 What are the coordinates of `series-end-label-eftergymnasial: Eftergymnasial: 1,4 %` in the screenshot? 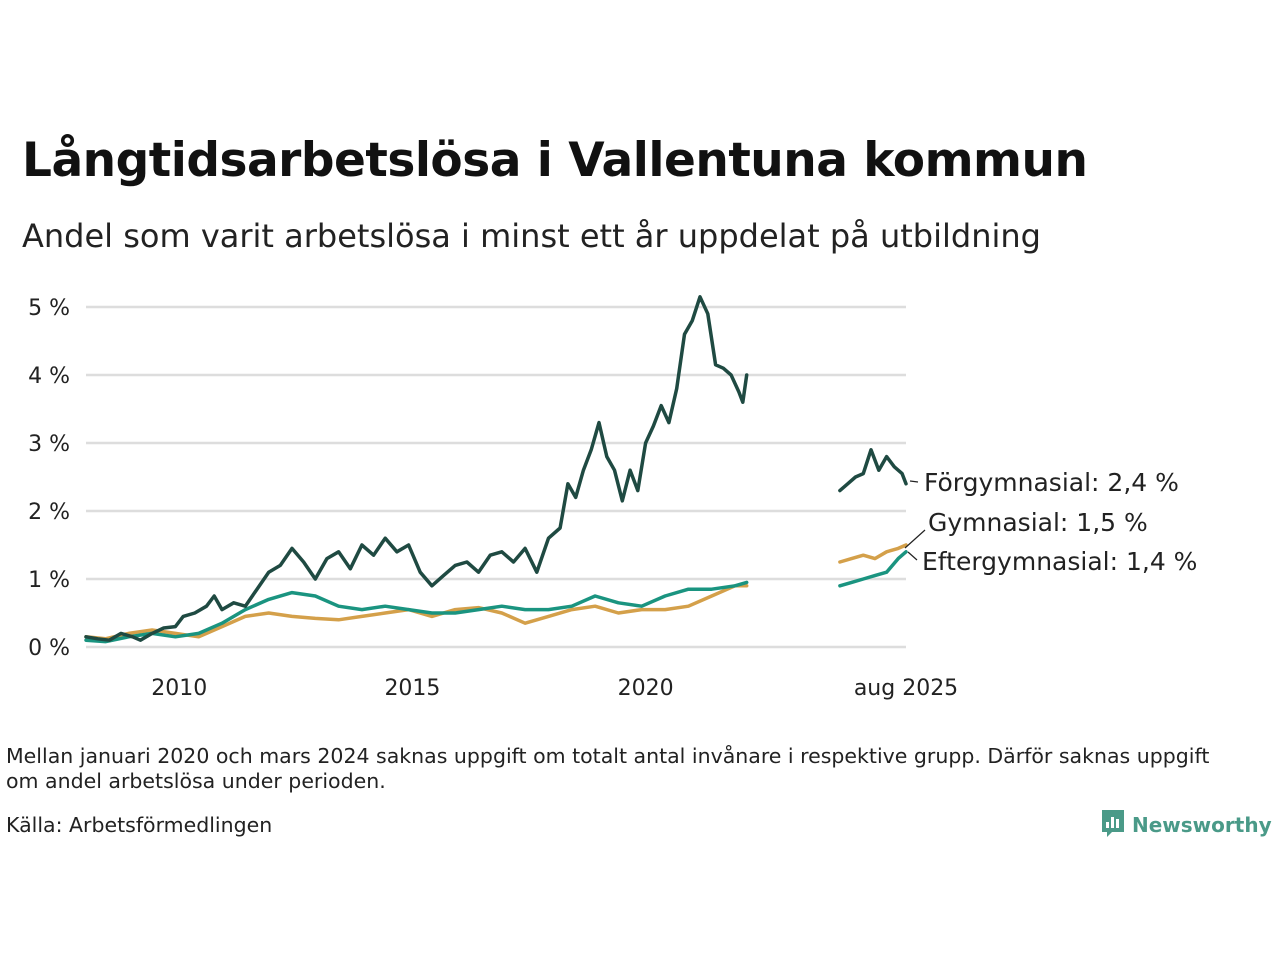 It's located at (1059, 561).